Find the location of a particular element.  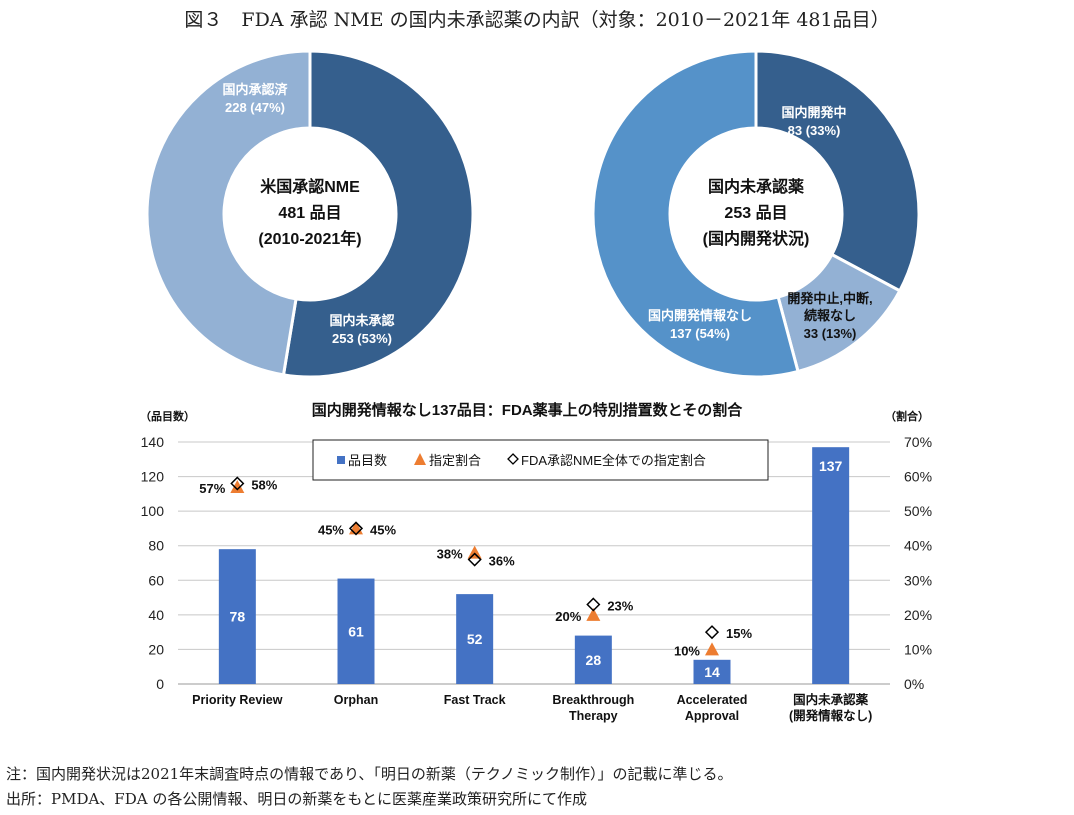

center-label: 米国承認NME is located at coordinates (310, 186).